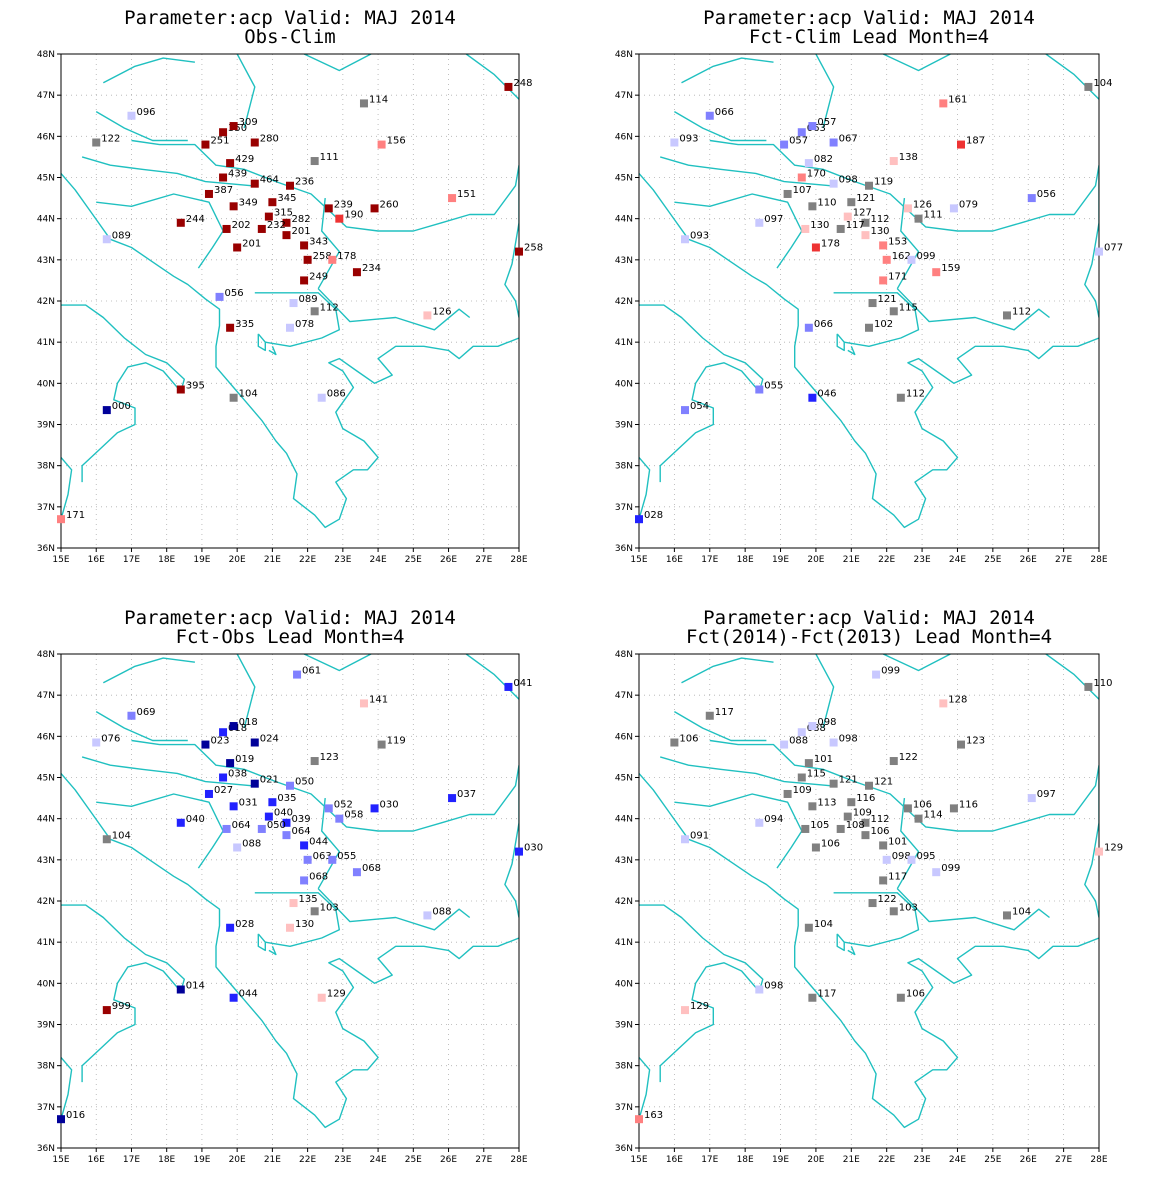 The width and height of the screenshot is (1160, 1200). Describe the element at coordinates (855, 225) in the screenshot. I see `station-value-label: 117` at that location.